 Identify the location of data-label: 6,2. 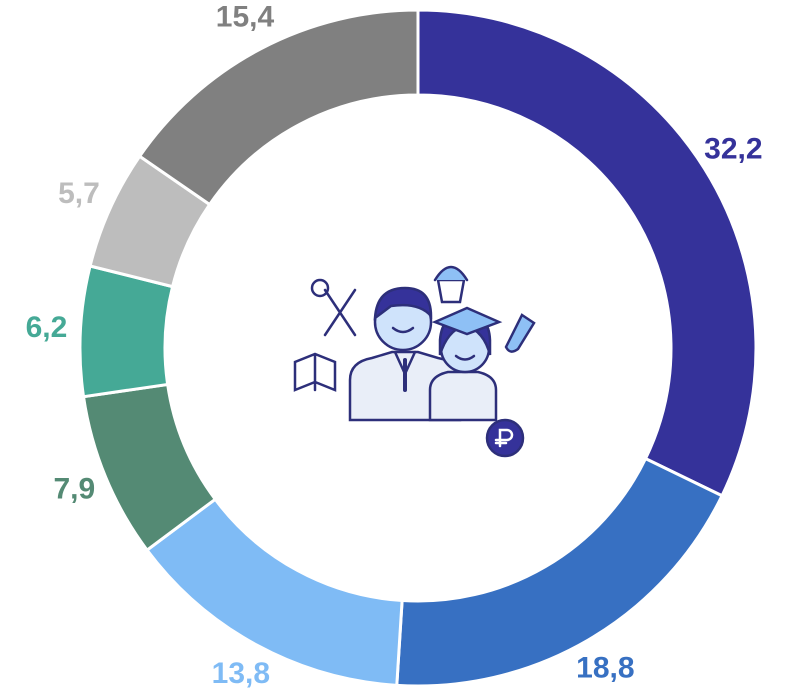
(47, 327).